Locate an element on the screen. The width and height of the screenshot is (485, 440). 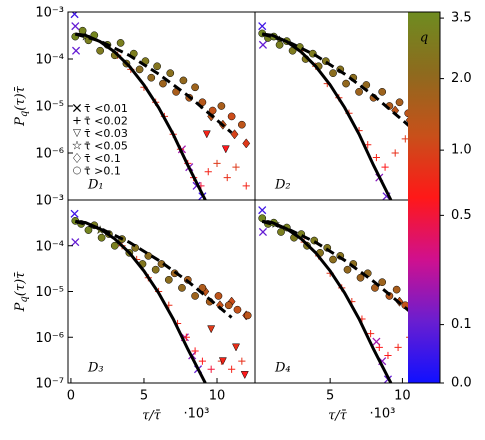
x-tick-label: 0 is located at coordinates (71, 396).